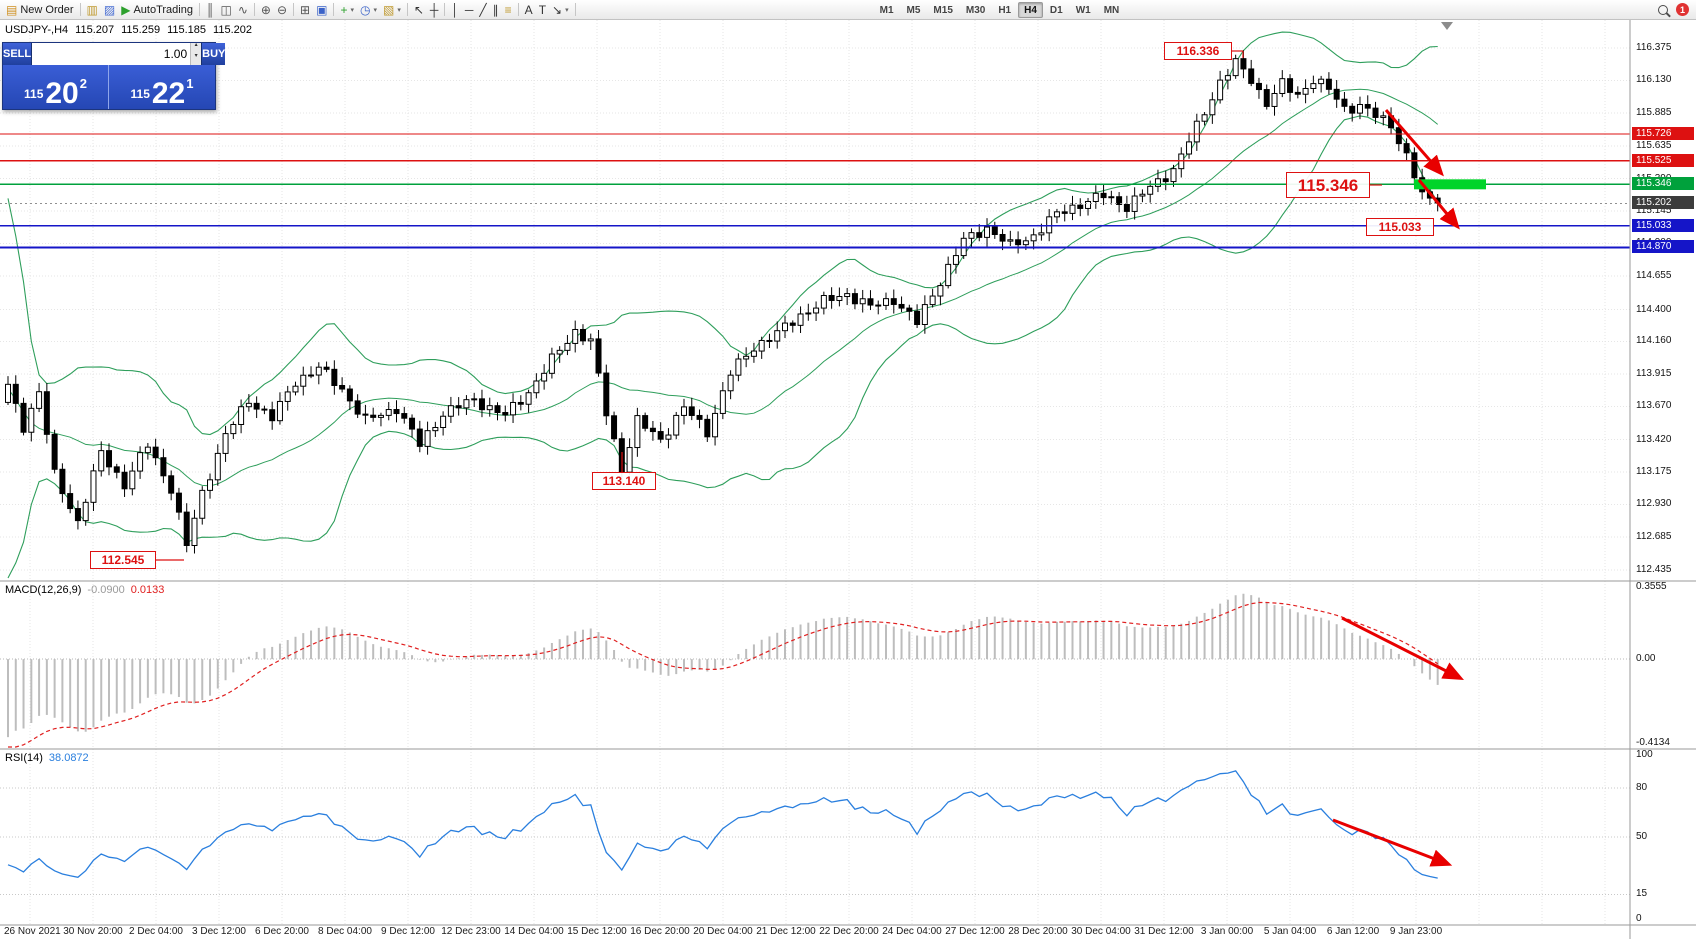  What do you see at coordinates (111, 54) in the screenshot?
I see `volume-input` at bounding box center [111, 54].